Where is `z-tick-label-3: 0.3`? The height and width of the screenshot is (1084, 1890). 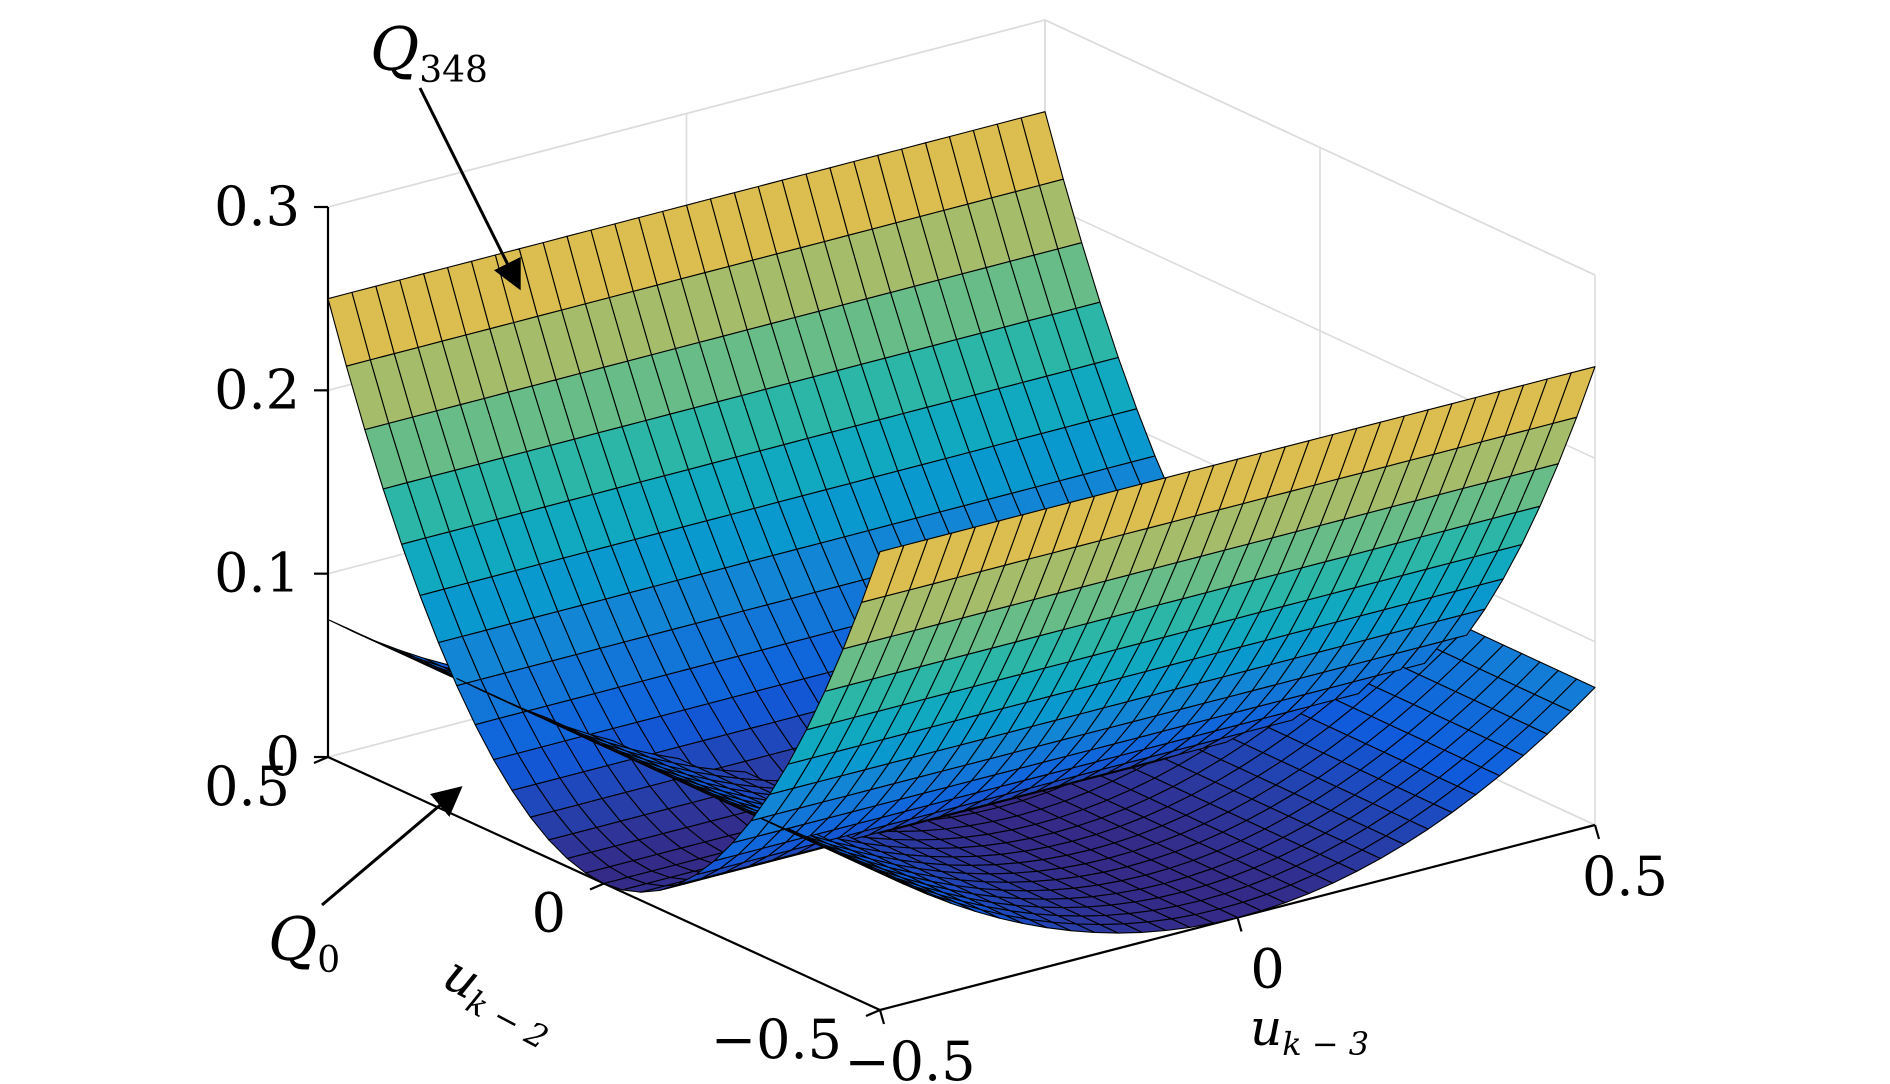 z-tick-label-3: 0.3 is located at coordinates (257, 206).